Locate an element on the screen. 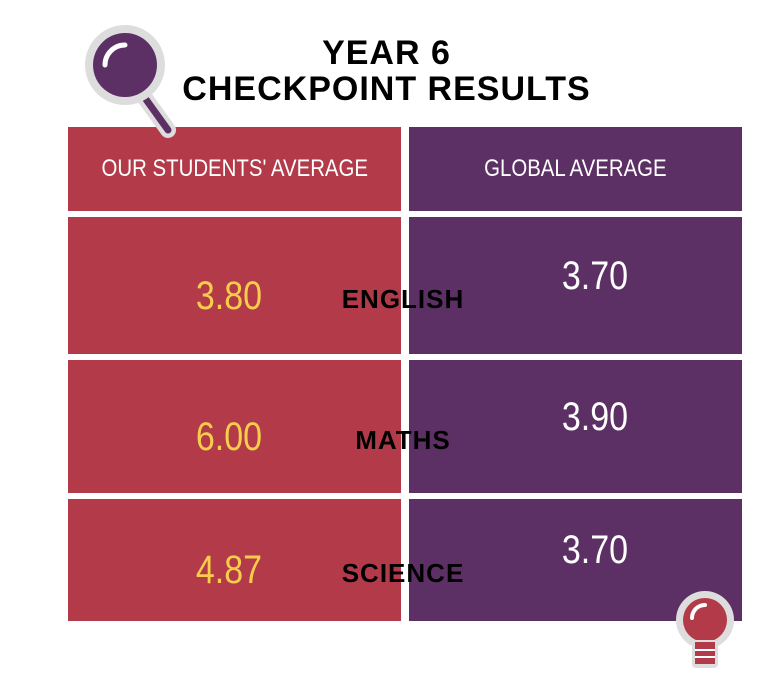 This screenshot has width=773, height=685. magnifier-icon is located at coordinates (130, 81).